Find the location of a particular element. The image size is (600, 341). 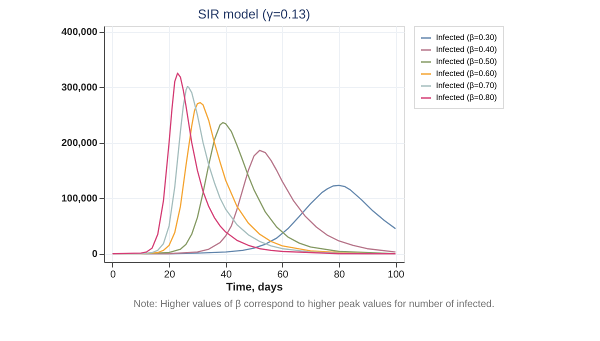

legend-label: Infected (β=0.60) is located at coordinates (467, 73).